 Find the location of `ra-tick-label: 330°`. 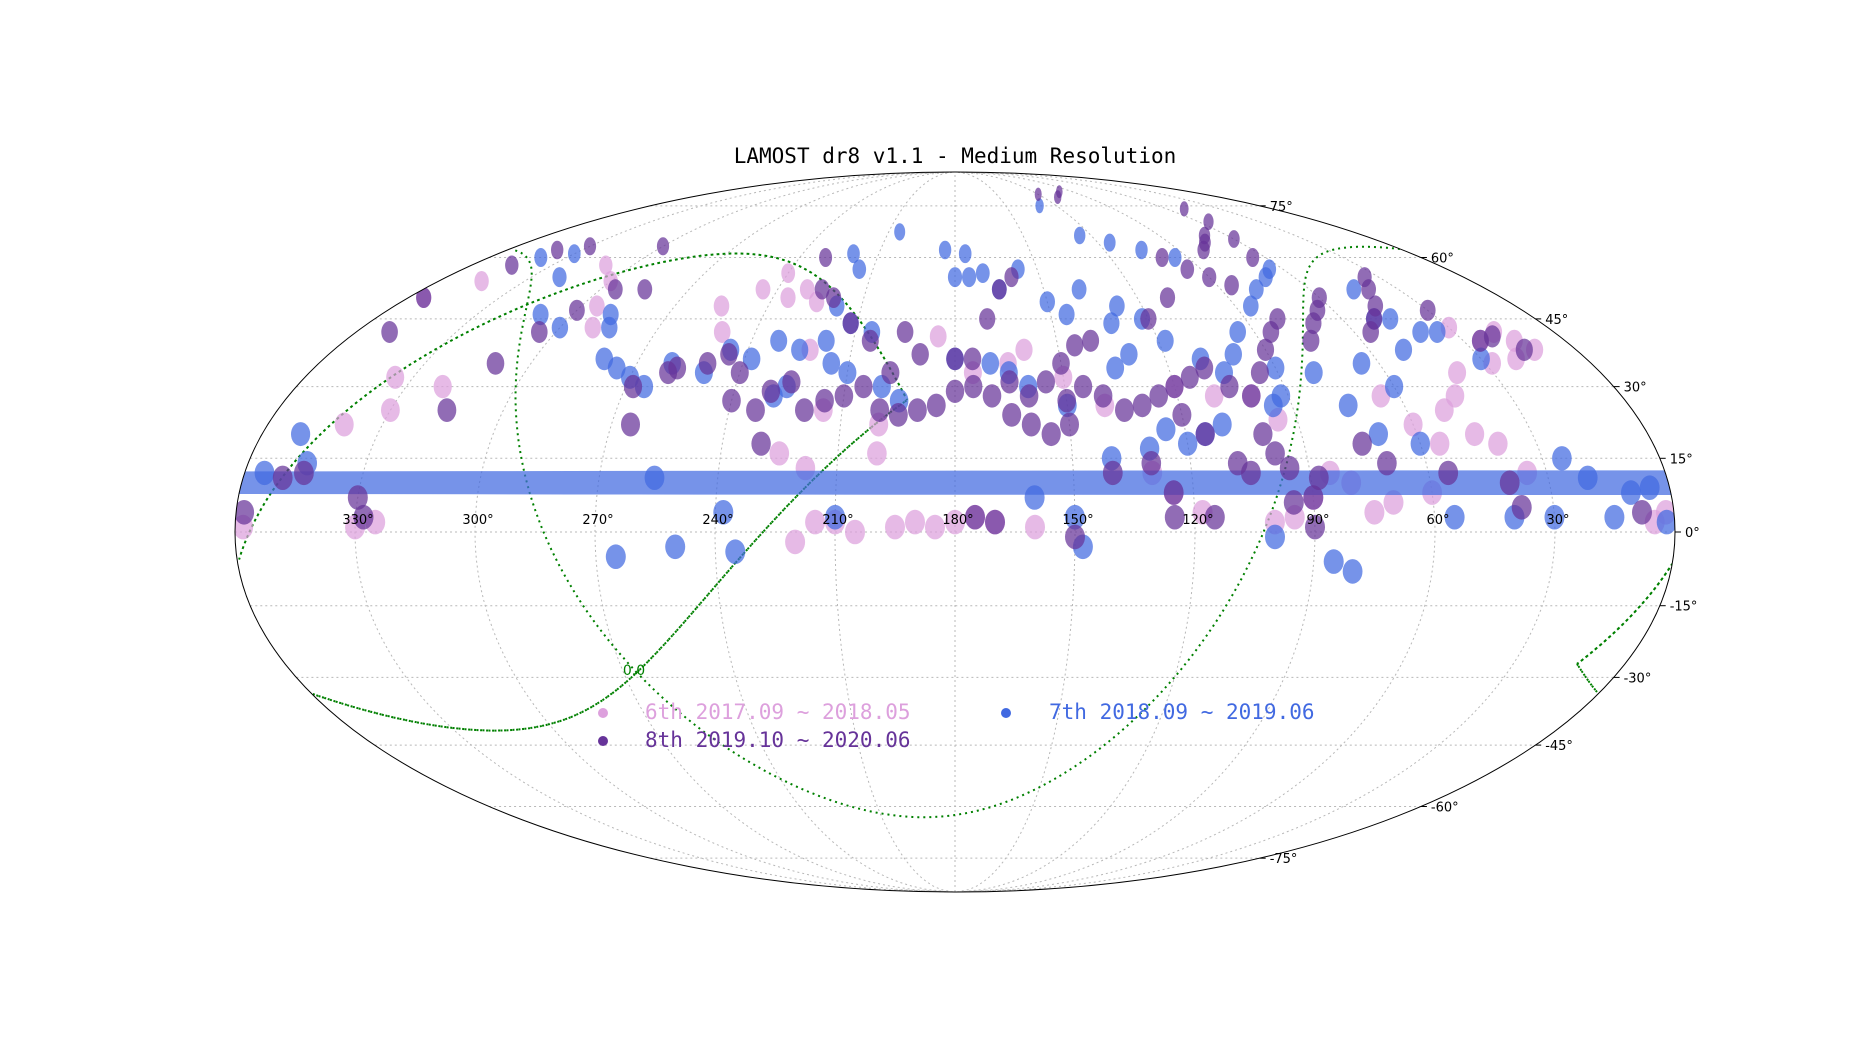

ra-tick-label: 330° is located at coordinates (357, 520).